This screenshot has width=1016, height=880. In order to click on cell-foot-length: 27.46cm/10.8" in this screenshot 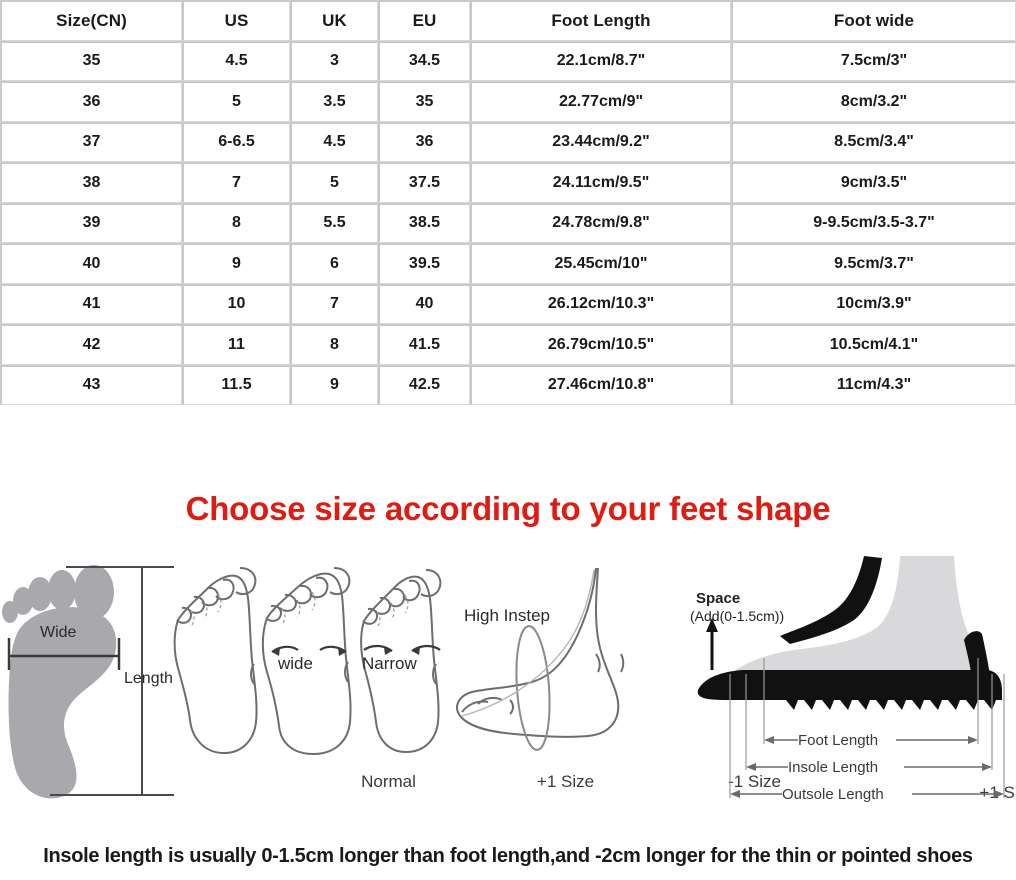, I will do `click(600, 384)`.